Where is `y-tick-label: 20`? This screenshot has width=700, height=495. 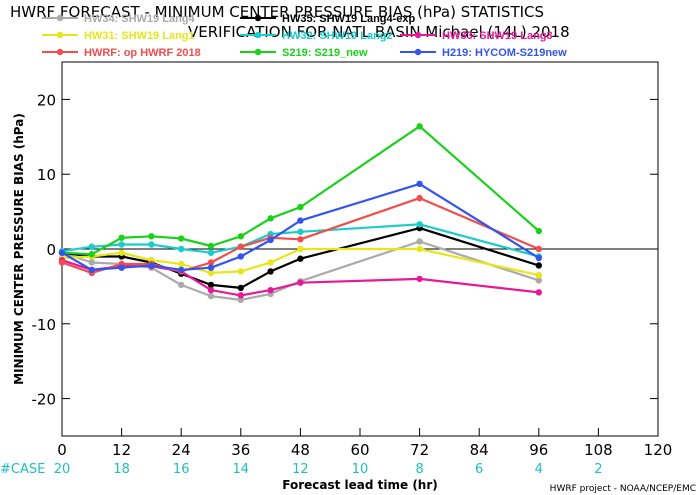 y-tick-label: 20 is located at coordinates (46, 100).